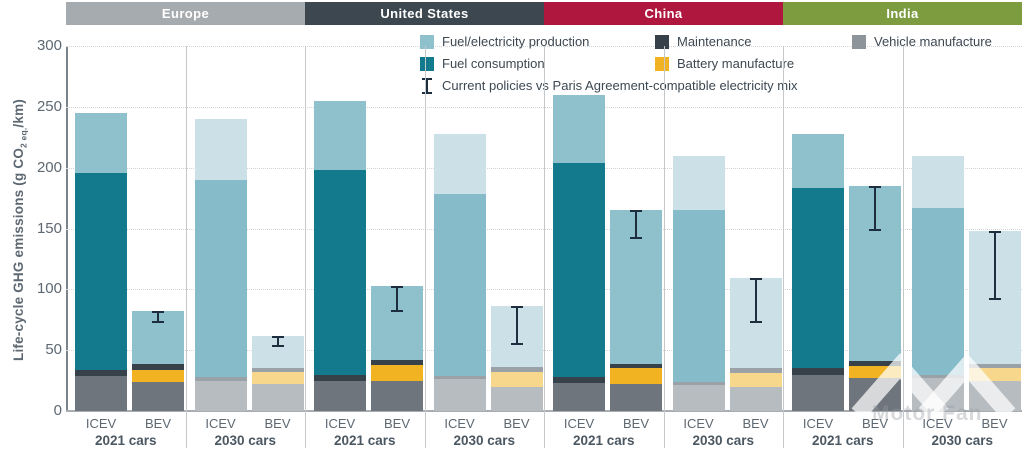 Image resolution: width=1024 pixels, height=453 pixels. I want to click on stacked-bar-bev, so click(277, 373).